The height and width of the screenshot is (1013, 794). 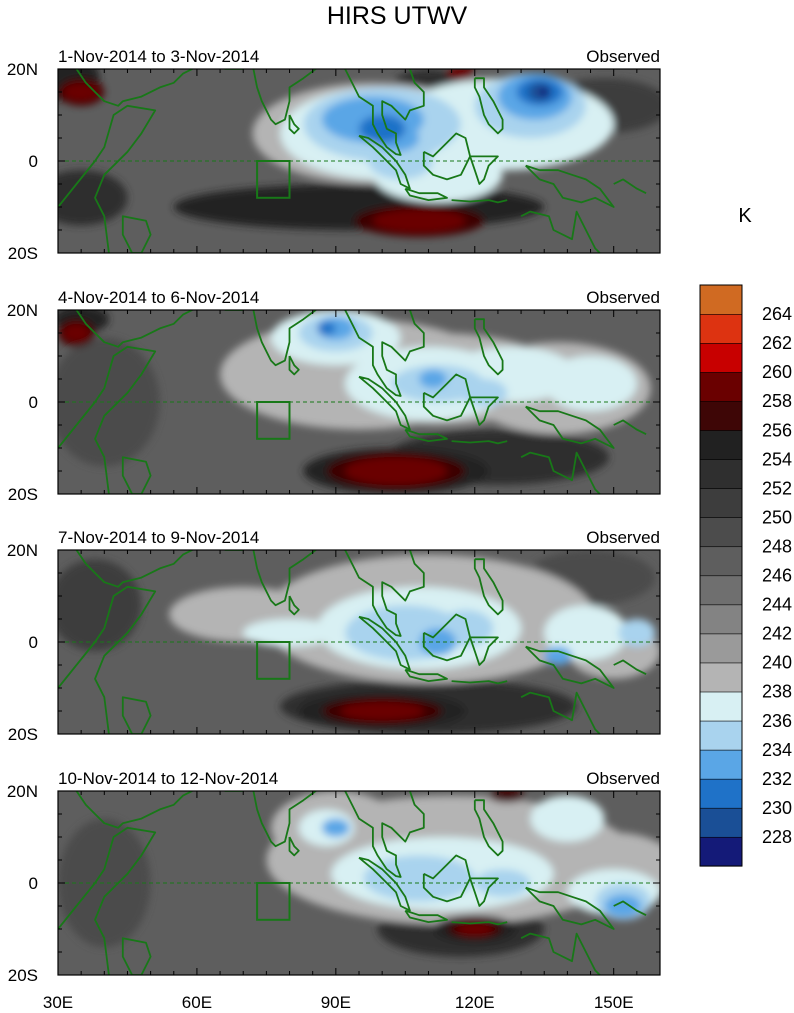 I want to click on lon-label: 90E, so click(x=336, y=1002).